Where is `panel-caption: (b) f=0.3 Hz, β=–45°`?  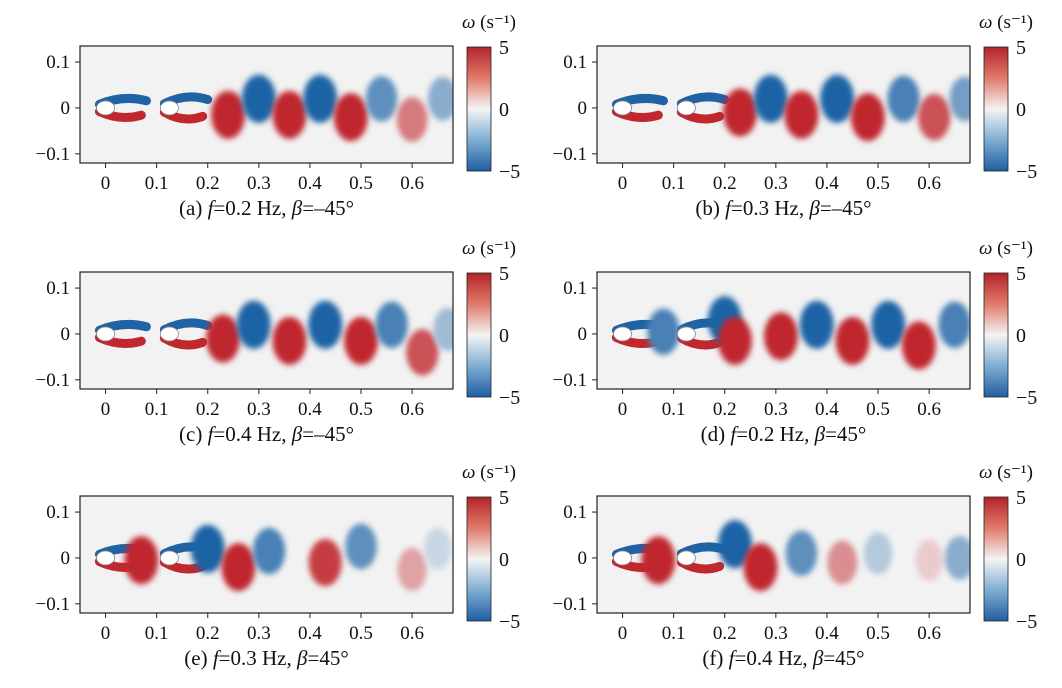
panel-caption: (b) f=0.3 Hz, β=–45° is located at coordinates (783, 208).